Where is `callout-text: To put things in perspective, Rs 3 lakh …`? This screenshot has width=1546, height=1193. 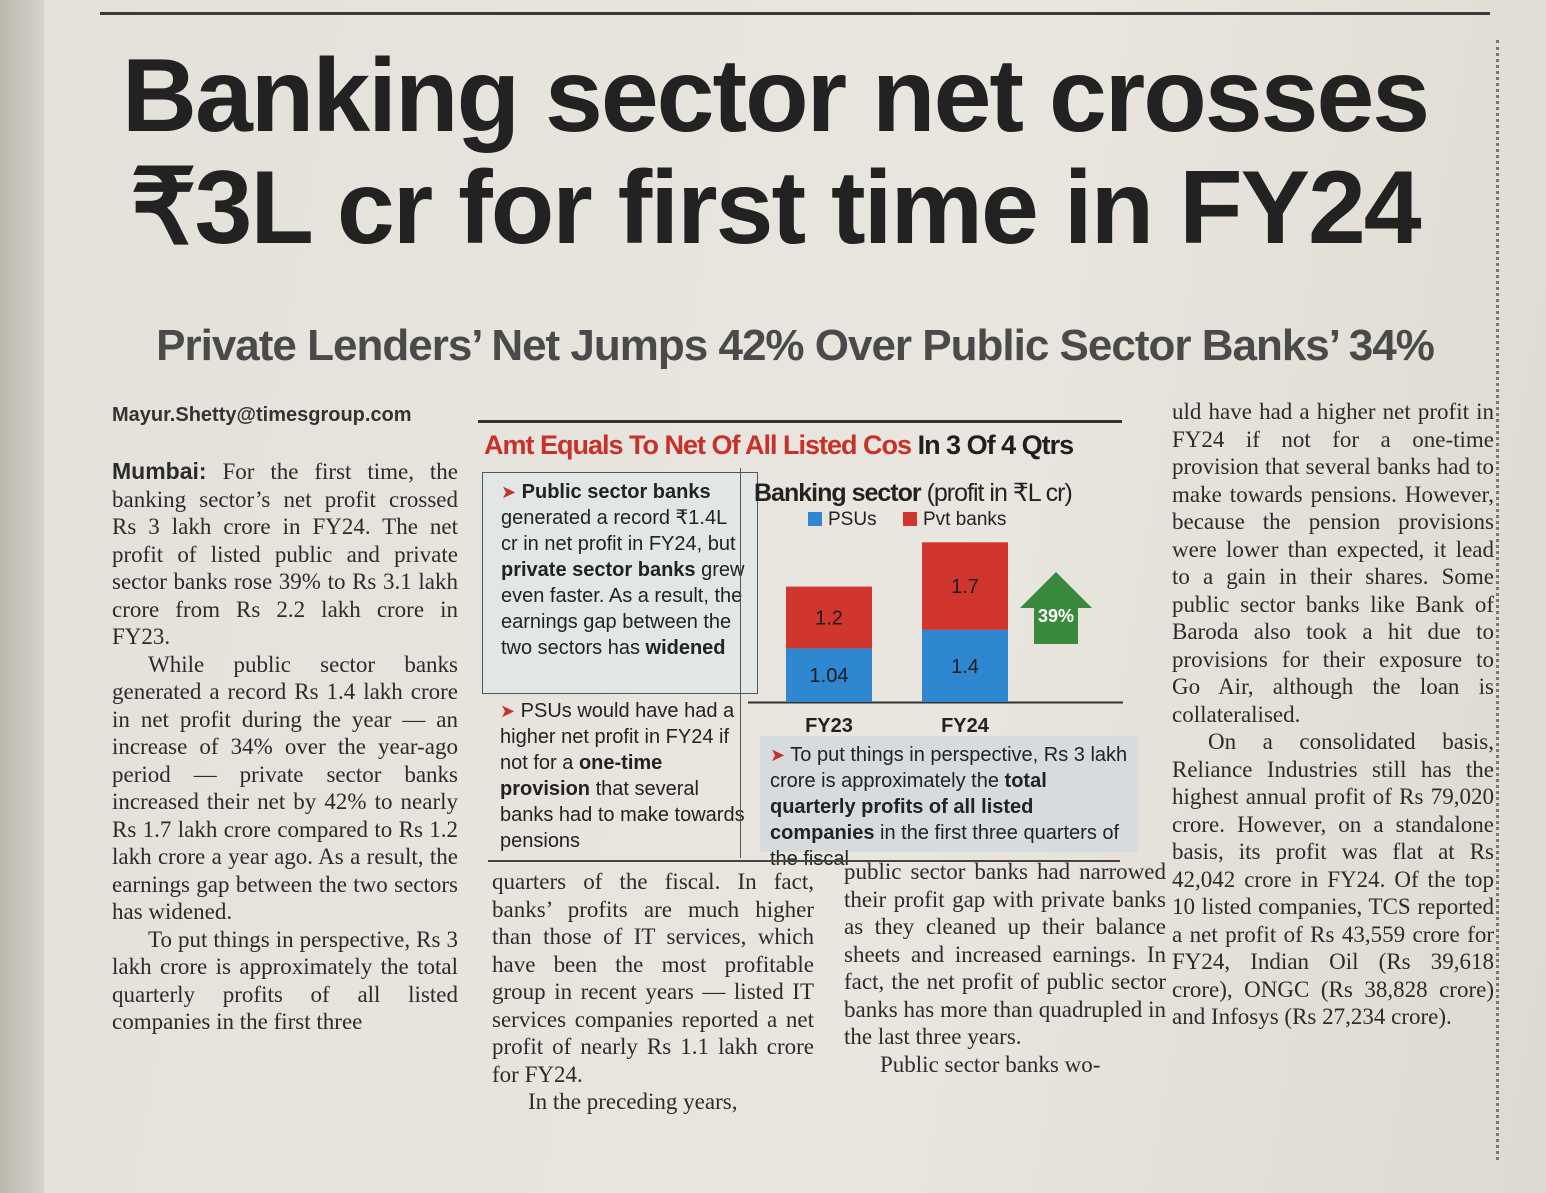 callout-text: To put things in perspective, Rs 3 lakh … is located at coordinates (949, 768).